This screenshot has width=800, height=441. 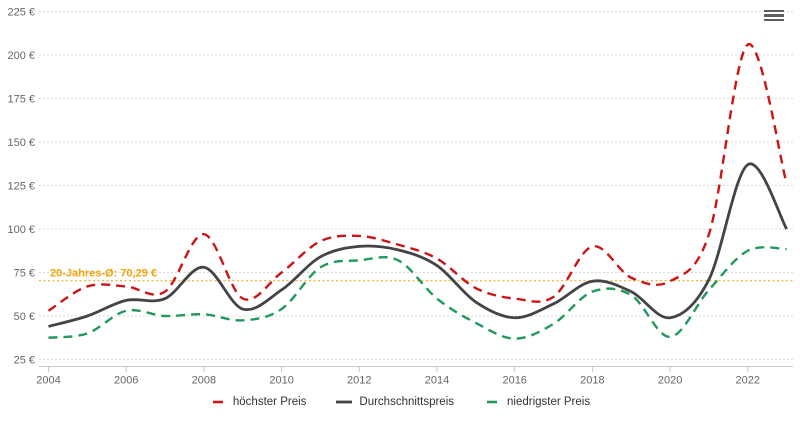 I want to click on x-axis-label: 2012, so click(x=359, y=381).